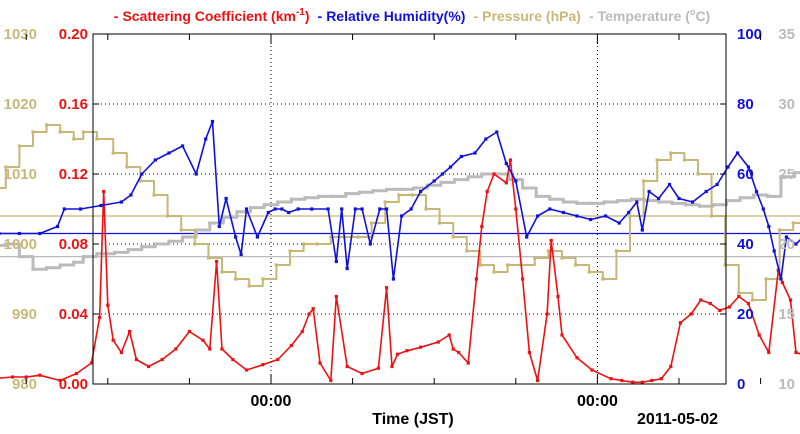  I want to click on y-tick-label-humidity: 20, so click(745, 314).